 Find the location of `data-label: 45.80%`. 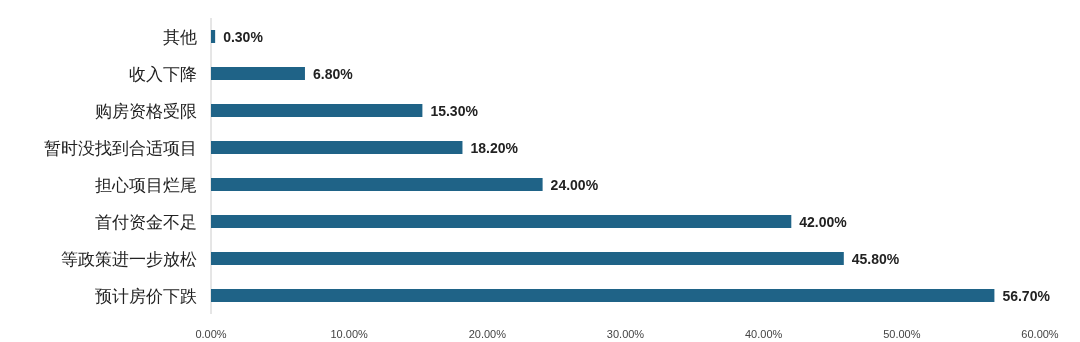

data-label: 45.80% is located at coordinates (875, 258).